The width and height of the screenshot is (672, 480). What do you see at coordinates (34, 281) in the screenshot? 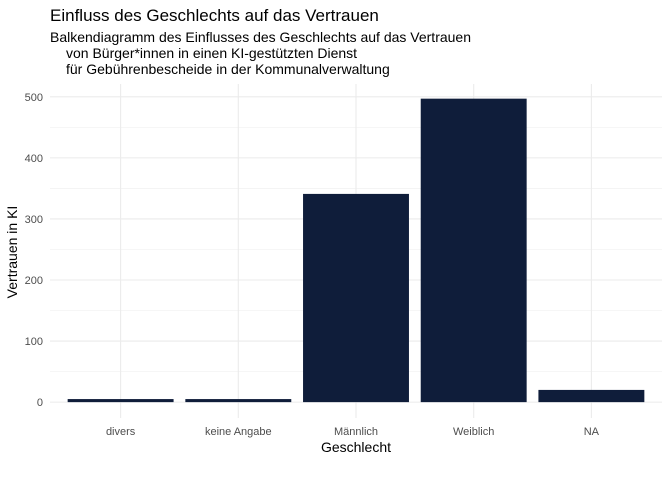
I see `y-tick-label: 200` at bounding box center [34, 281].